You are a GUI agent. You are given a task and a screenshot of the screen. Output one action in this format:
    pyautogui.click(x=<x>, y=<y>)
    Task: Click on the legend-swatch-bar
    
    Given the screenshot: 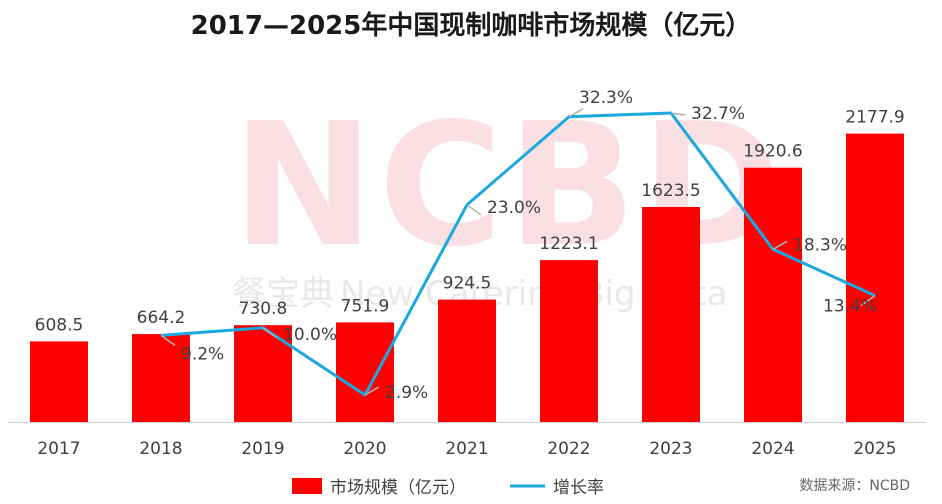 What is the action you would take?
    pyautogui.click(x=307, y=486)
    